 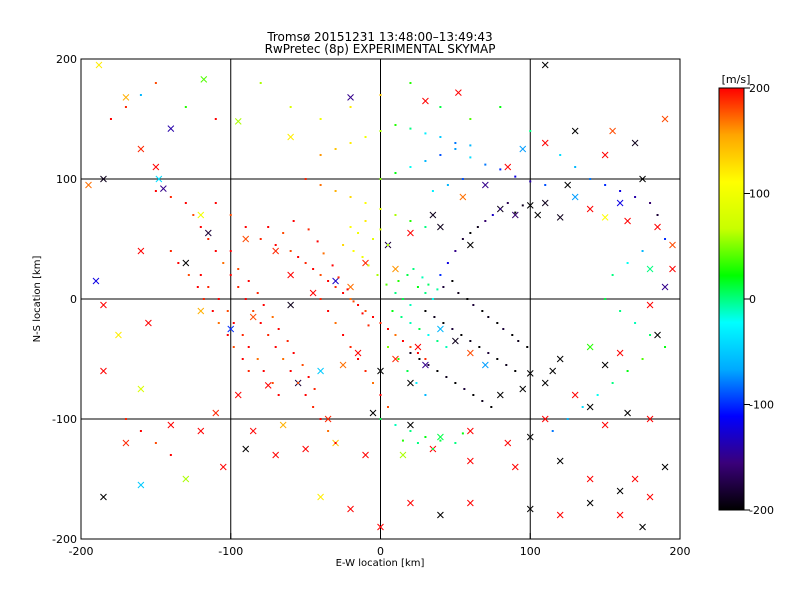 I want to click on chart-title: Tromsø 20151231 13:48:00–13:49:43, so click(x=379, y=37).